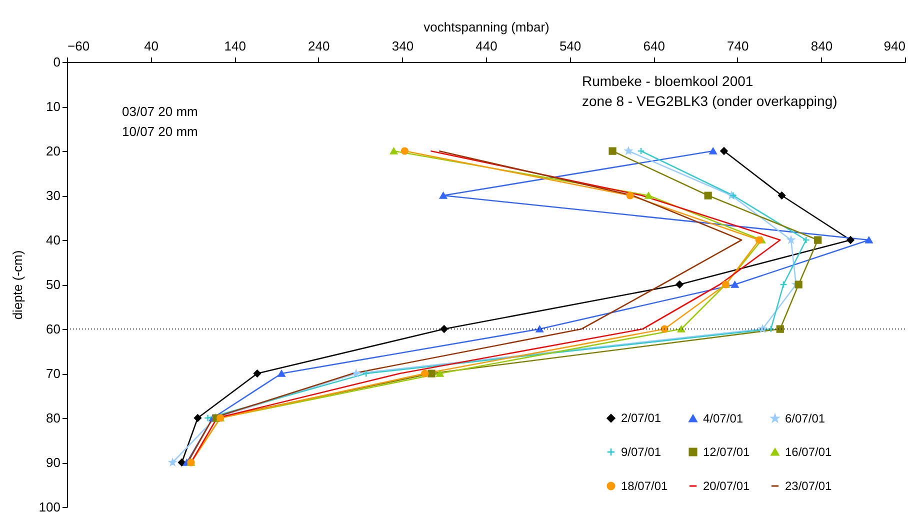 The height and width of the screenshot is (522, 922). I want to click on x-tick-label: 40, so click(151, 46).